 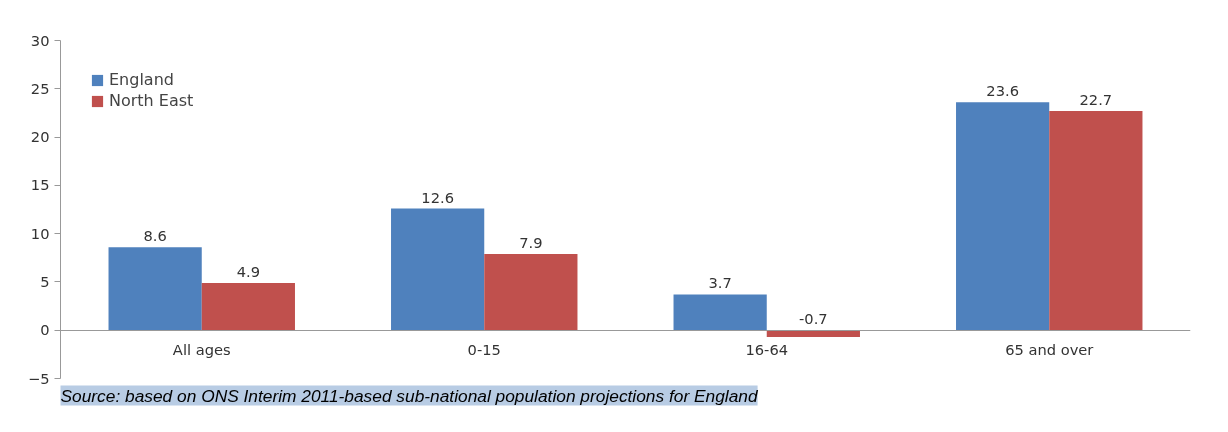 What do you see at coordinates (1050, 350) in the screenshot?
I see `x-tick-label: 65 and over` at bounding box center [1050, 350].